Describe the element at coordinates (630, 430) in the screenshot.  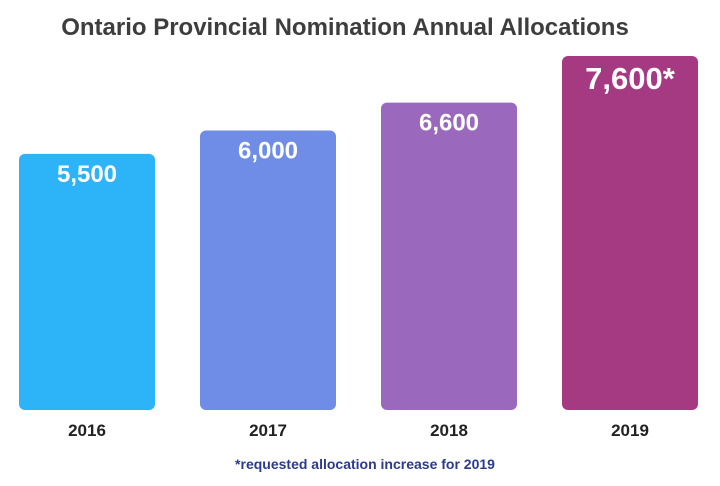
I see `x-tick-2019: 2019` at that location.